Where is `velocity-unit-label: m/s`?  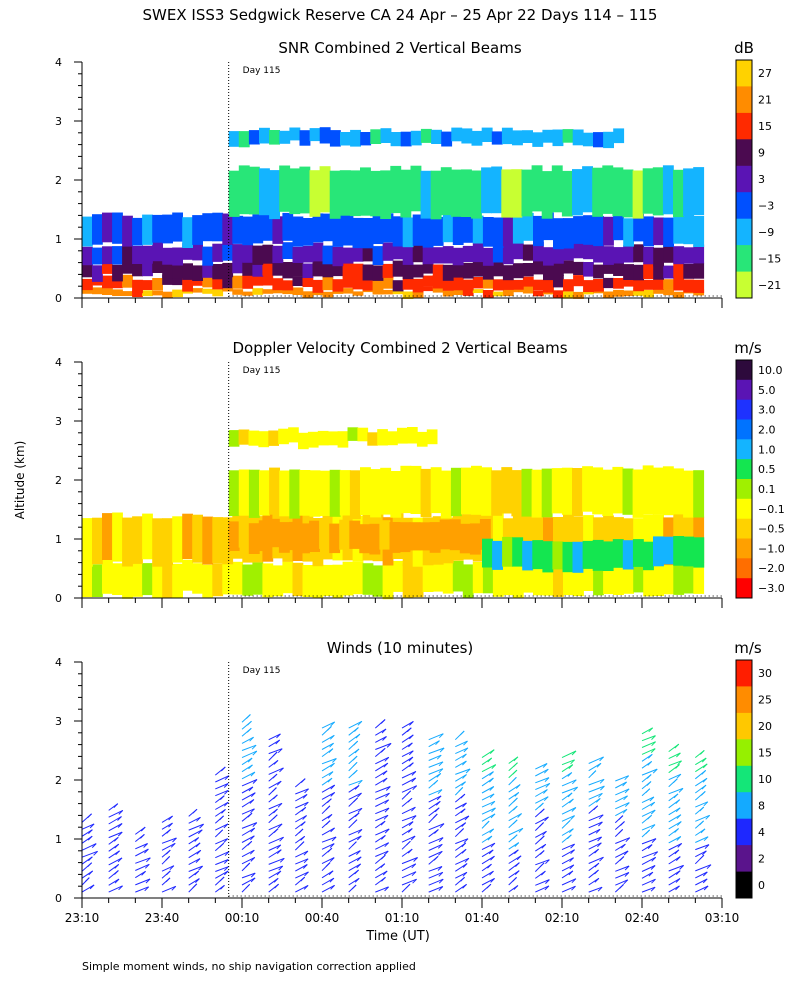 velocity-unit-label: m/s is located at coordinates (748, 348).